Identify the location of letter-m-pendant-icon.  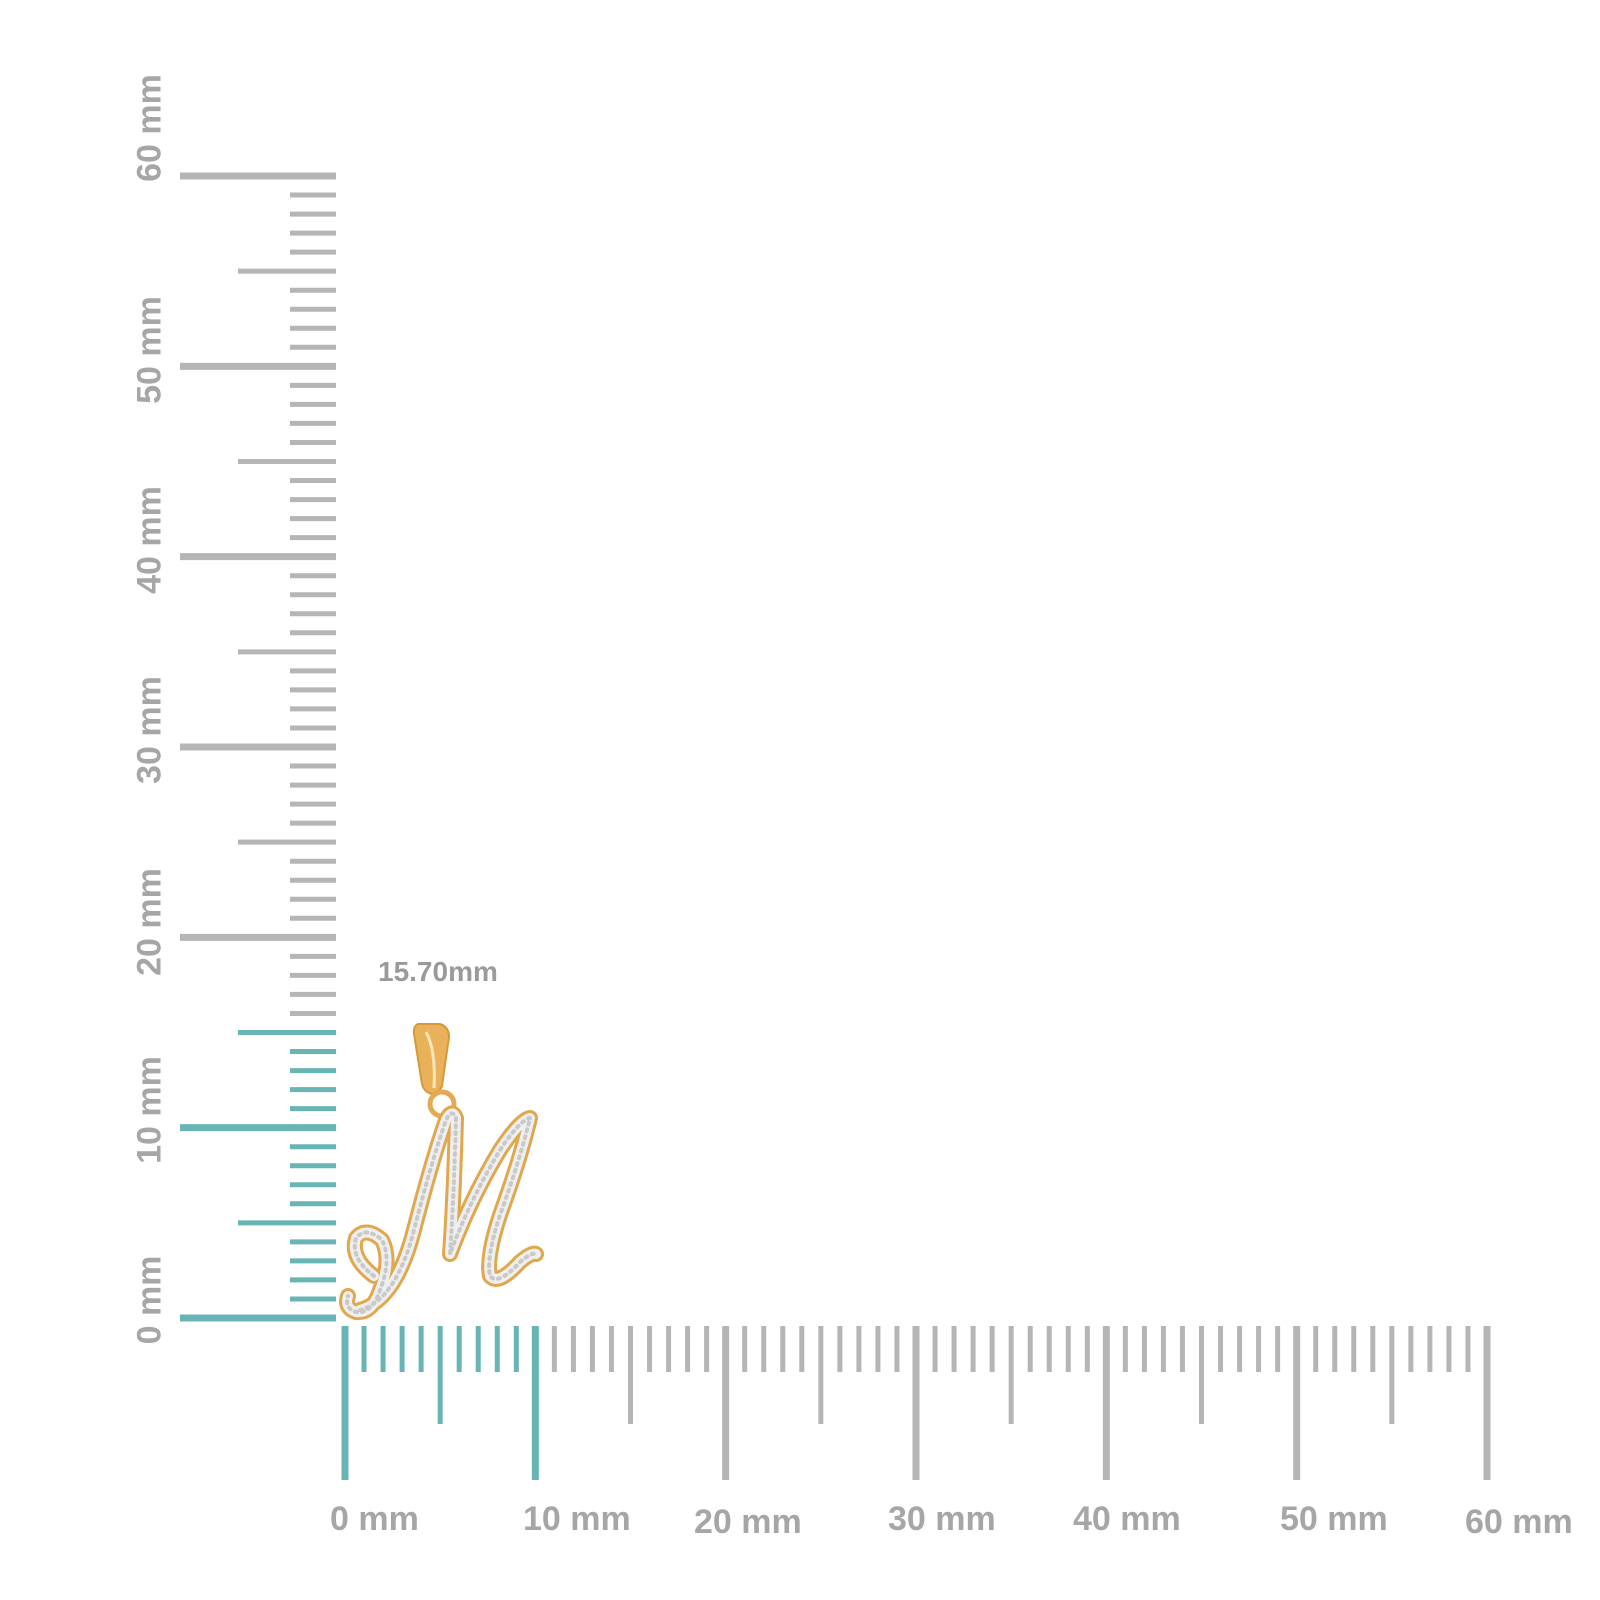
(441, 1172).